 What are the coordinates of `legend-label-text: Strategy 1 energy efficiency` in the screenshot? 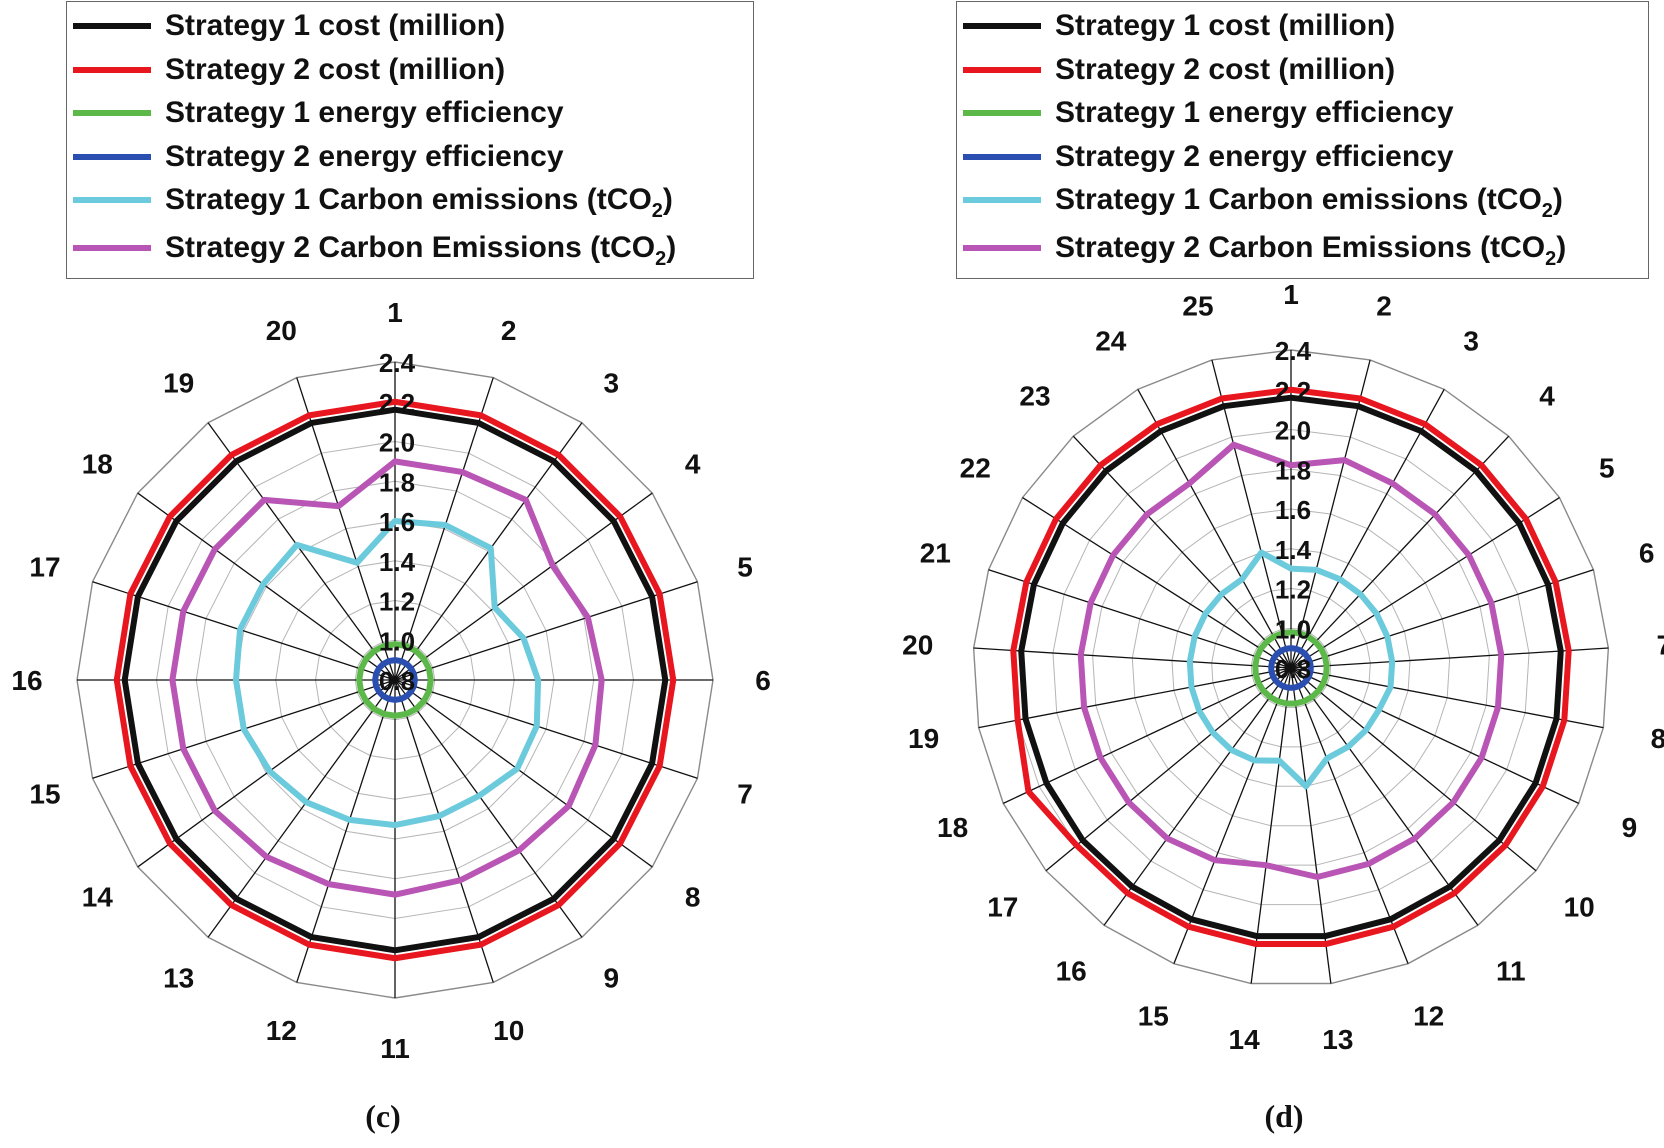 It's located at (364, 112).